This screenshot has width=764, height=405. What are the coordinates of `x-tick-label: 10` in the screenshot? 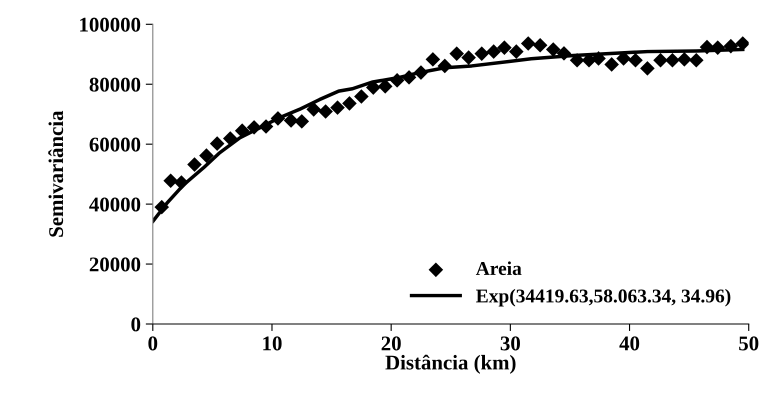 It's located at (272, 343).